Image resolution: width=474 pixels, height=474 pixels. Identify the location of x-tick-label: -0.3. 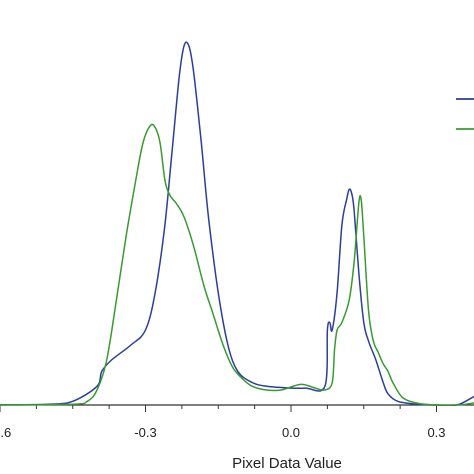
(145, 432).